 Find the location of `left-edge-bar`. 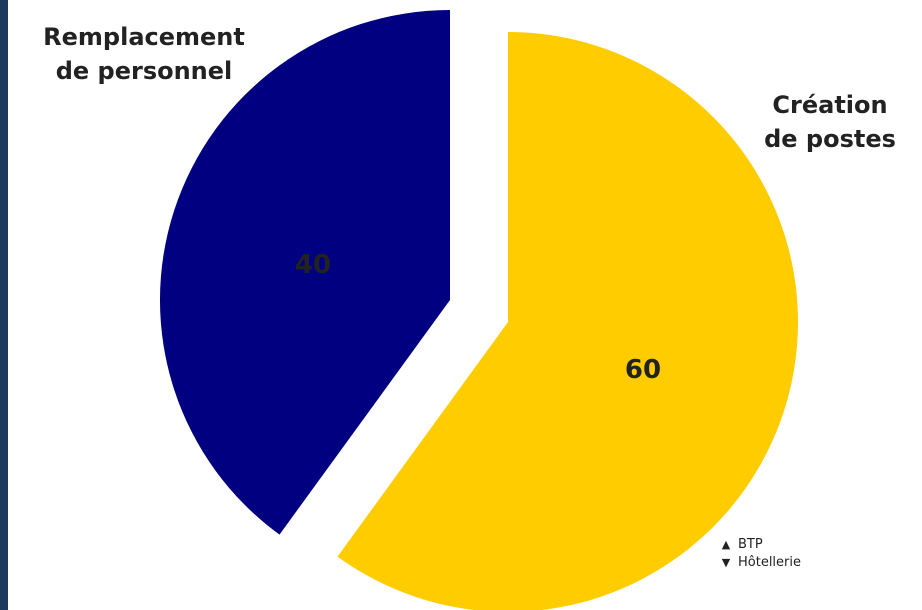

left-edge-bar is located at coordinates (4, 305).